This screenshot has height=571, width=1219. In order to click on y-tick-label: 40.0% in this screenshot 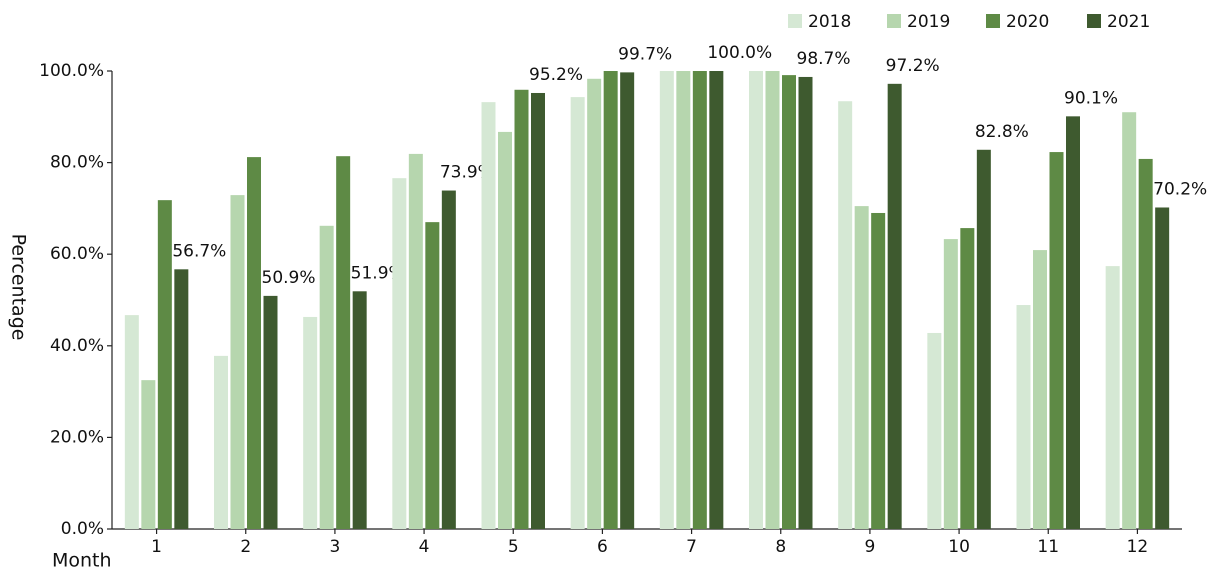, I will do `click(77, 346)`.